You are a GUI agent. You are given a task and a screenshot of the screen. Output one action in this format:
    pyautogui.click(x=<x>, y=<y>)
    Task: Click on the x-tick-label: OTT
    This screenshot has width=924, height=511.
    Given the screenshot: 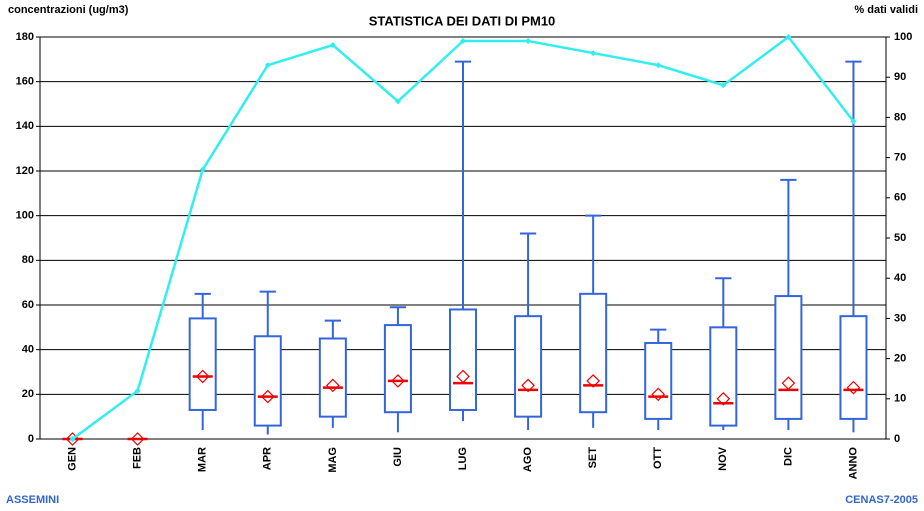 What is the action you would take?
    pyautogui.click(x=658, y=458)
    